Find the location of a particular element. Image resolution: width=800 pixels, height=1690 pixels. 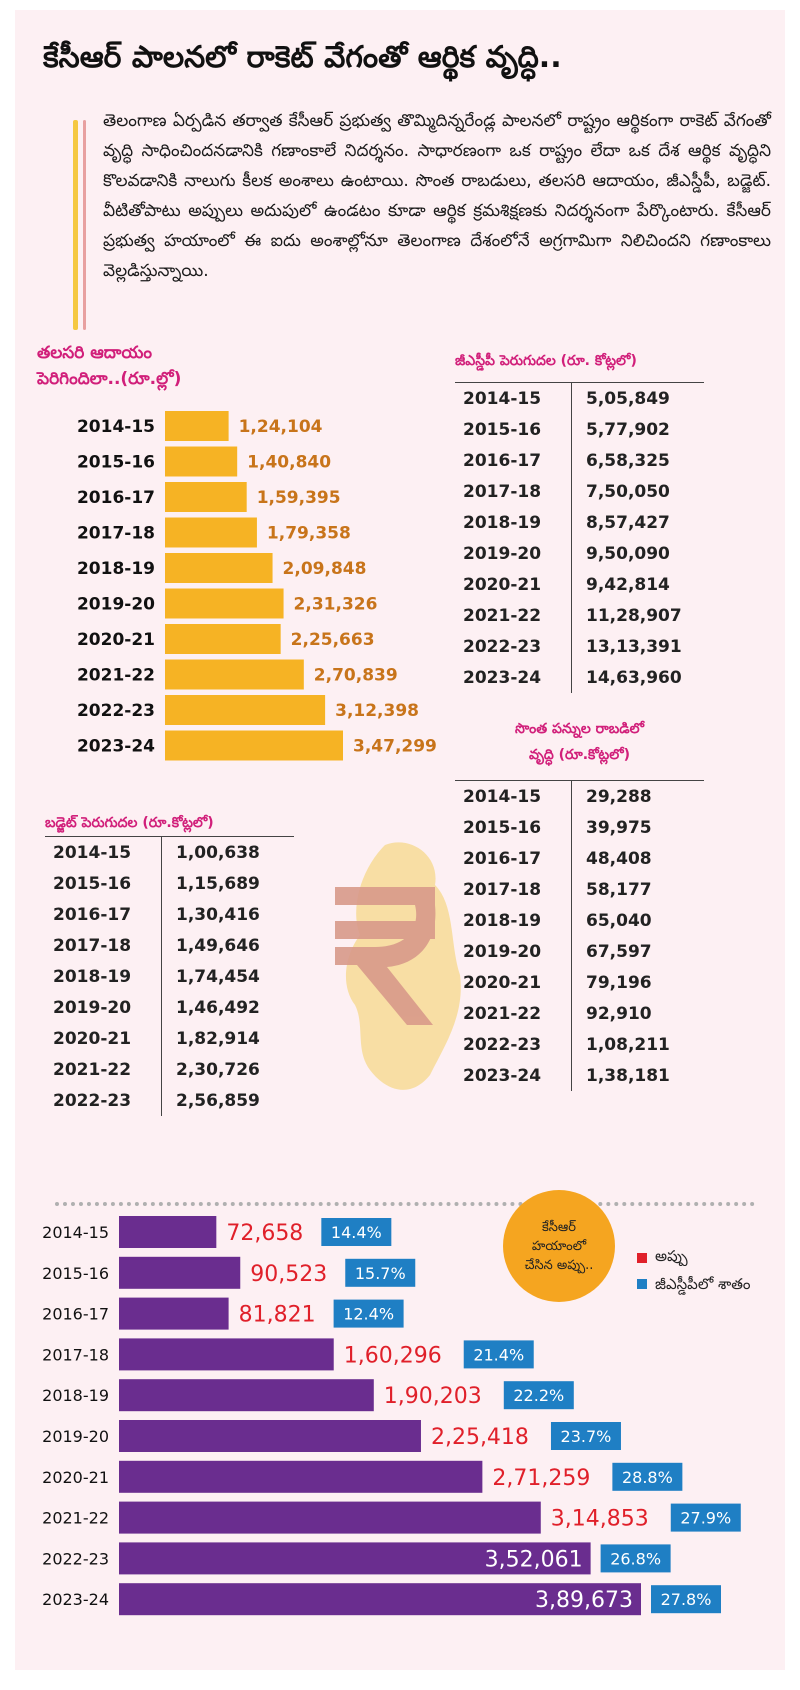

budget-title: బడ్జెట్ పెరుగుదల (రూ.కోట్లలో) is located at coordinates (129, 823).